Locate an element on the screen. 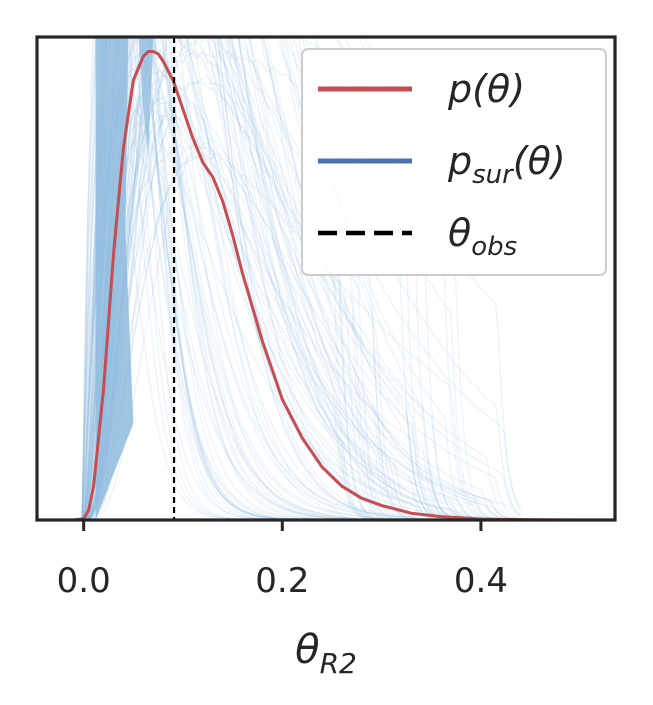 The image size is (653, 705). legend-label: psur(θ) is located at coordinates (506, 164).